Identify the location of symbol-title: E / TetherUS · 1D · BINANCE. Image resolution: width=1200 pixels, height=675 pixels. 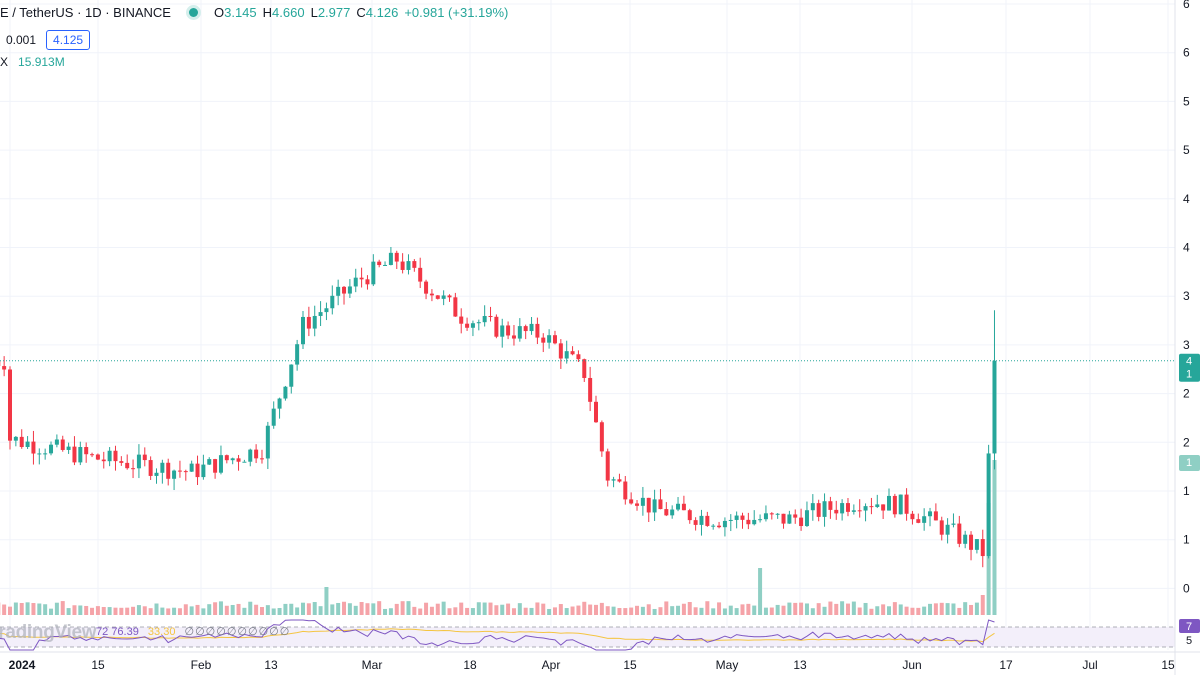
(85, 12).